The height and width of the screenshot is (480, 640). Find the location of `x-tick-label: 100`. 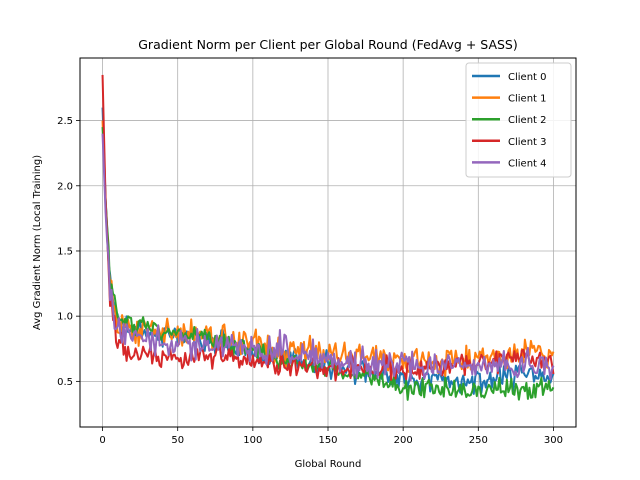

x-tick-label: 100 is located at coordinates (252, 440).